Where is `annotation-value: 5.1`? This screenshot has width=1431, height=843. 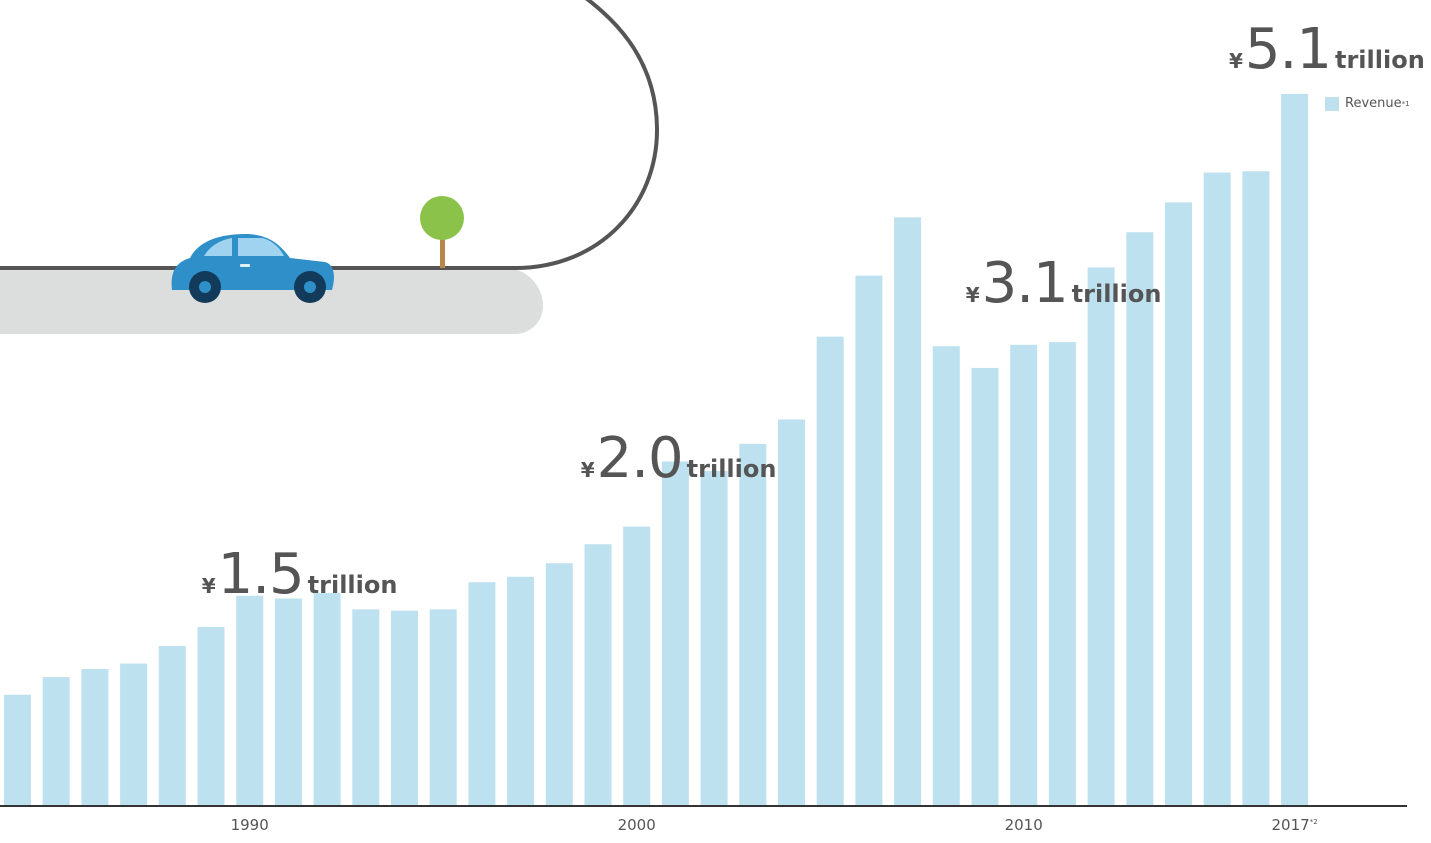
annotation-value: 5.1 is located at coordinates (1288, 49).